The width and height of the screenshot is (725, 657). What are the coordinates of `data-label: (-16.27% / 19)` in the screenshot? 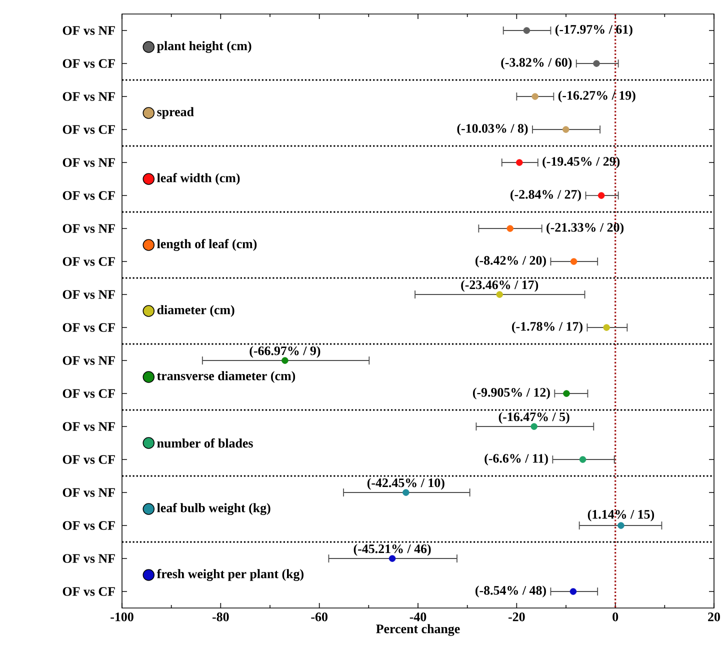 It's located at (597, 96).